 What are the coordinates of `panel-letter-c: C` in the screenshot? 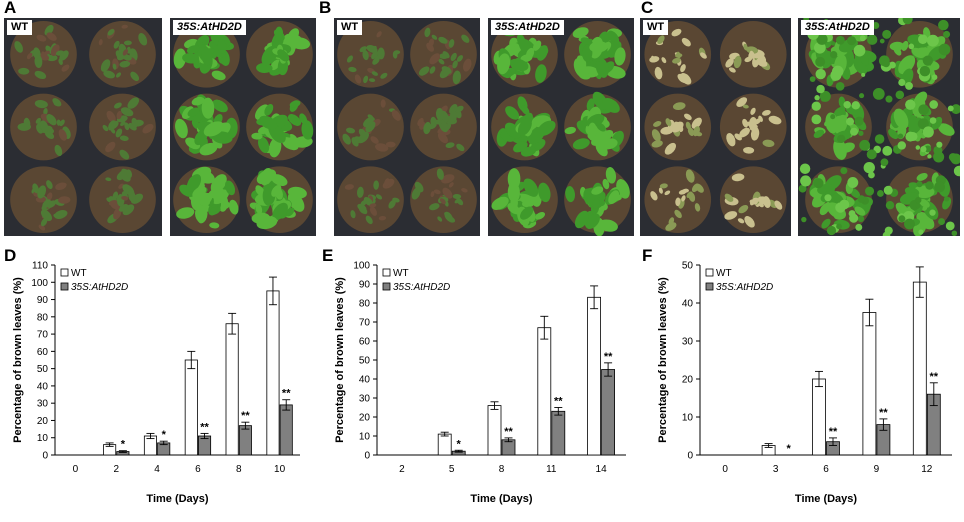 It's located at (647, 8).